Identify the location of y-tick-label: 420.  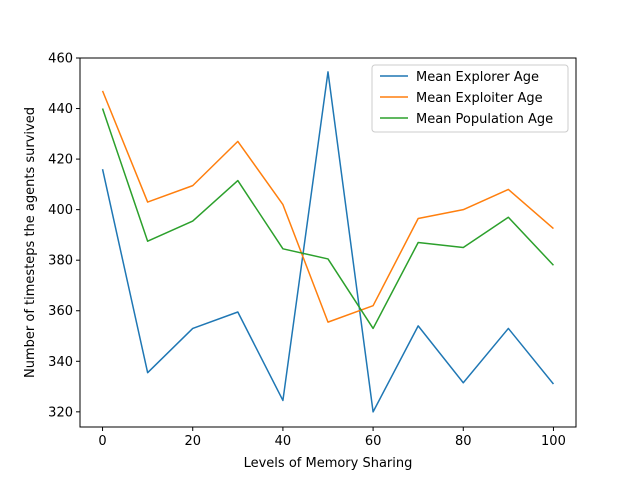
(60, 160).